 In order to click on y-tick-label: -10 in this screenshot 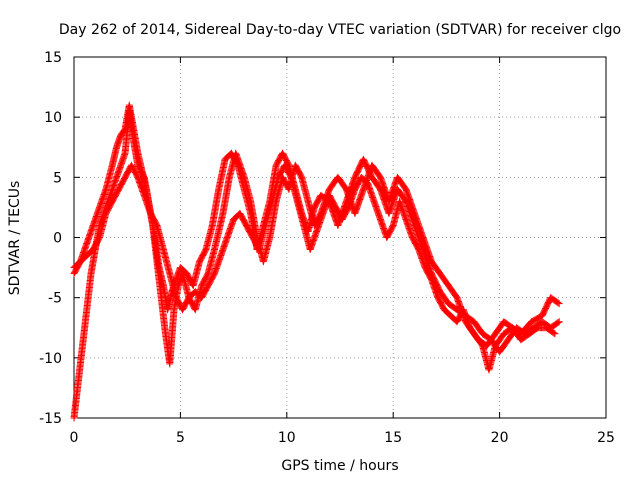, I will do `click(50, 359)`.